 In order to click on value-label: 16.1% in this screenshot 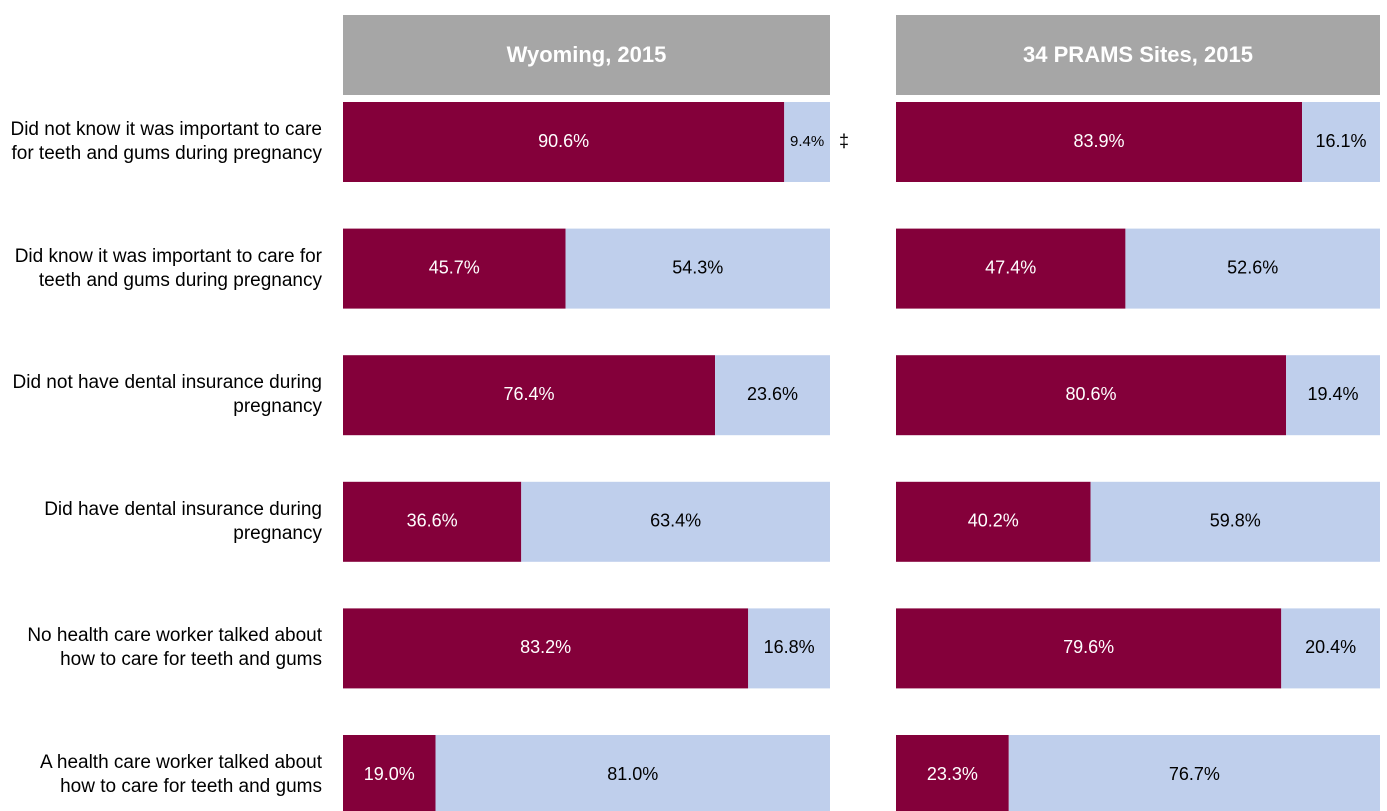, I will do `click(1341, 141)`.